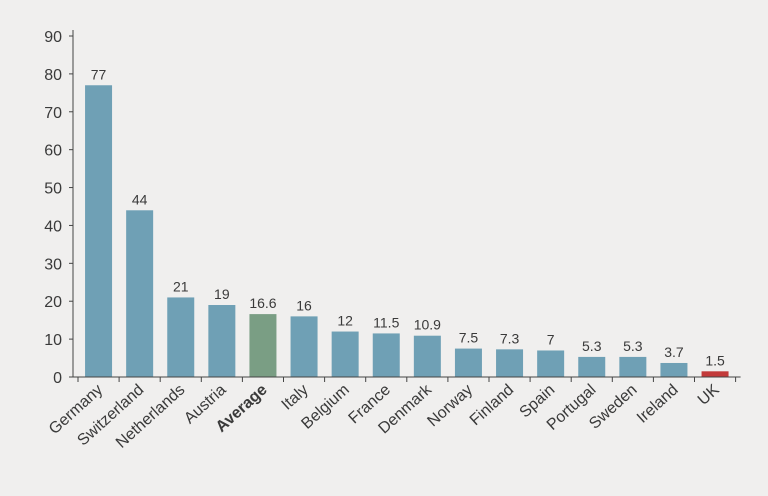 Image resolution: width=768 pixels, height=496 pixels. I want to click on data-label-norway: 7.5, so click(469, 338).